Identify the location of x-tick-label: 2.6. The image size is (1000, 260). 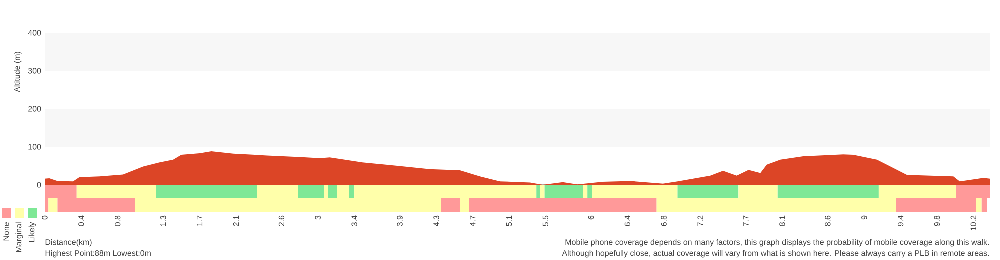
(281, 221).